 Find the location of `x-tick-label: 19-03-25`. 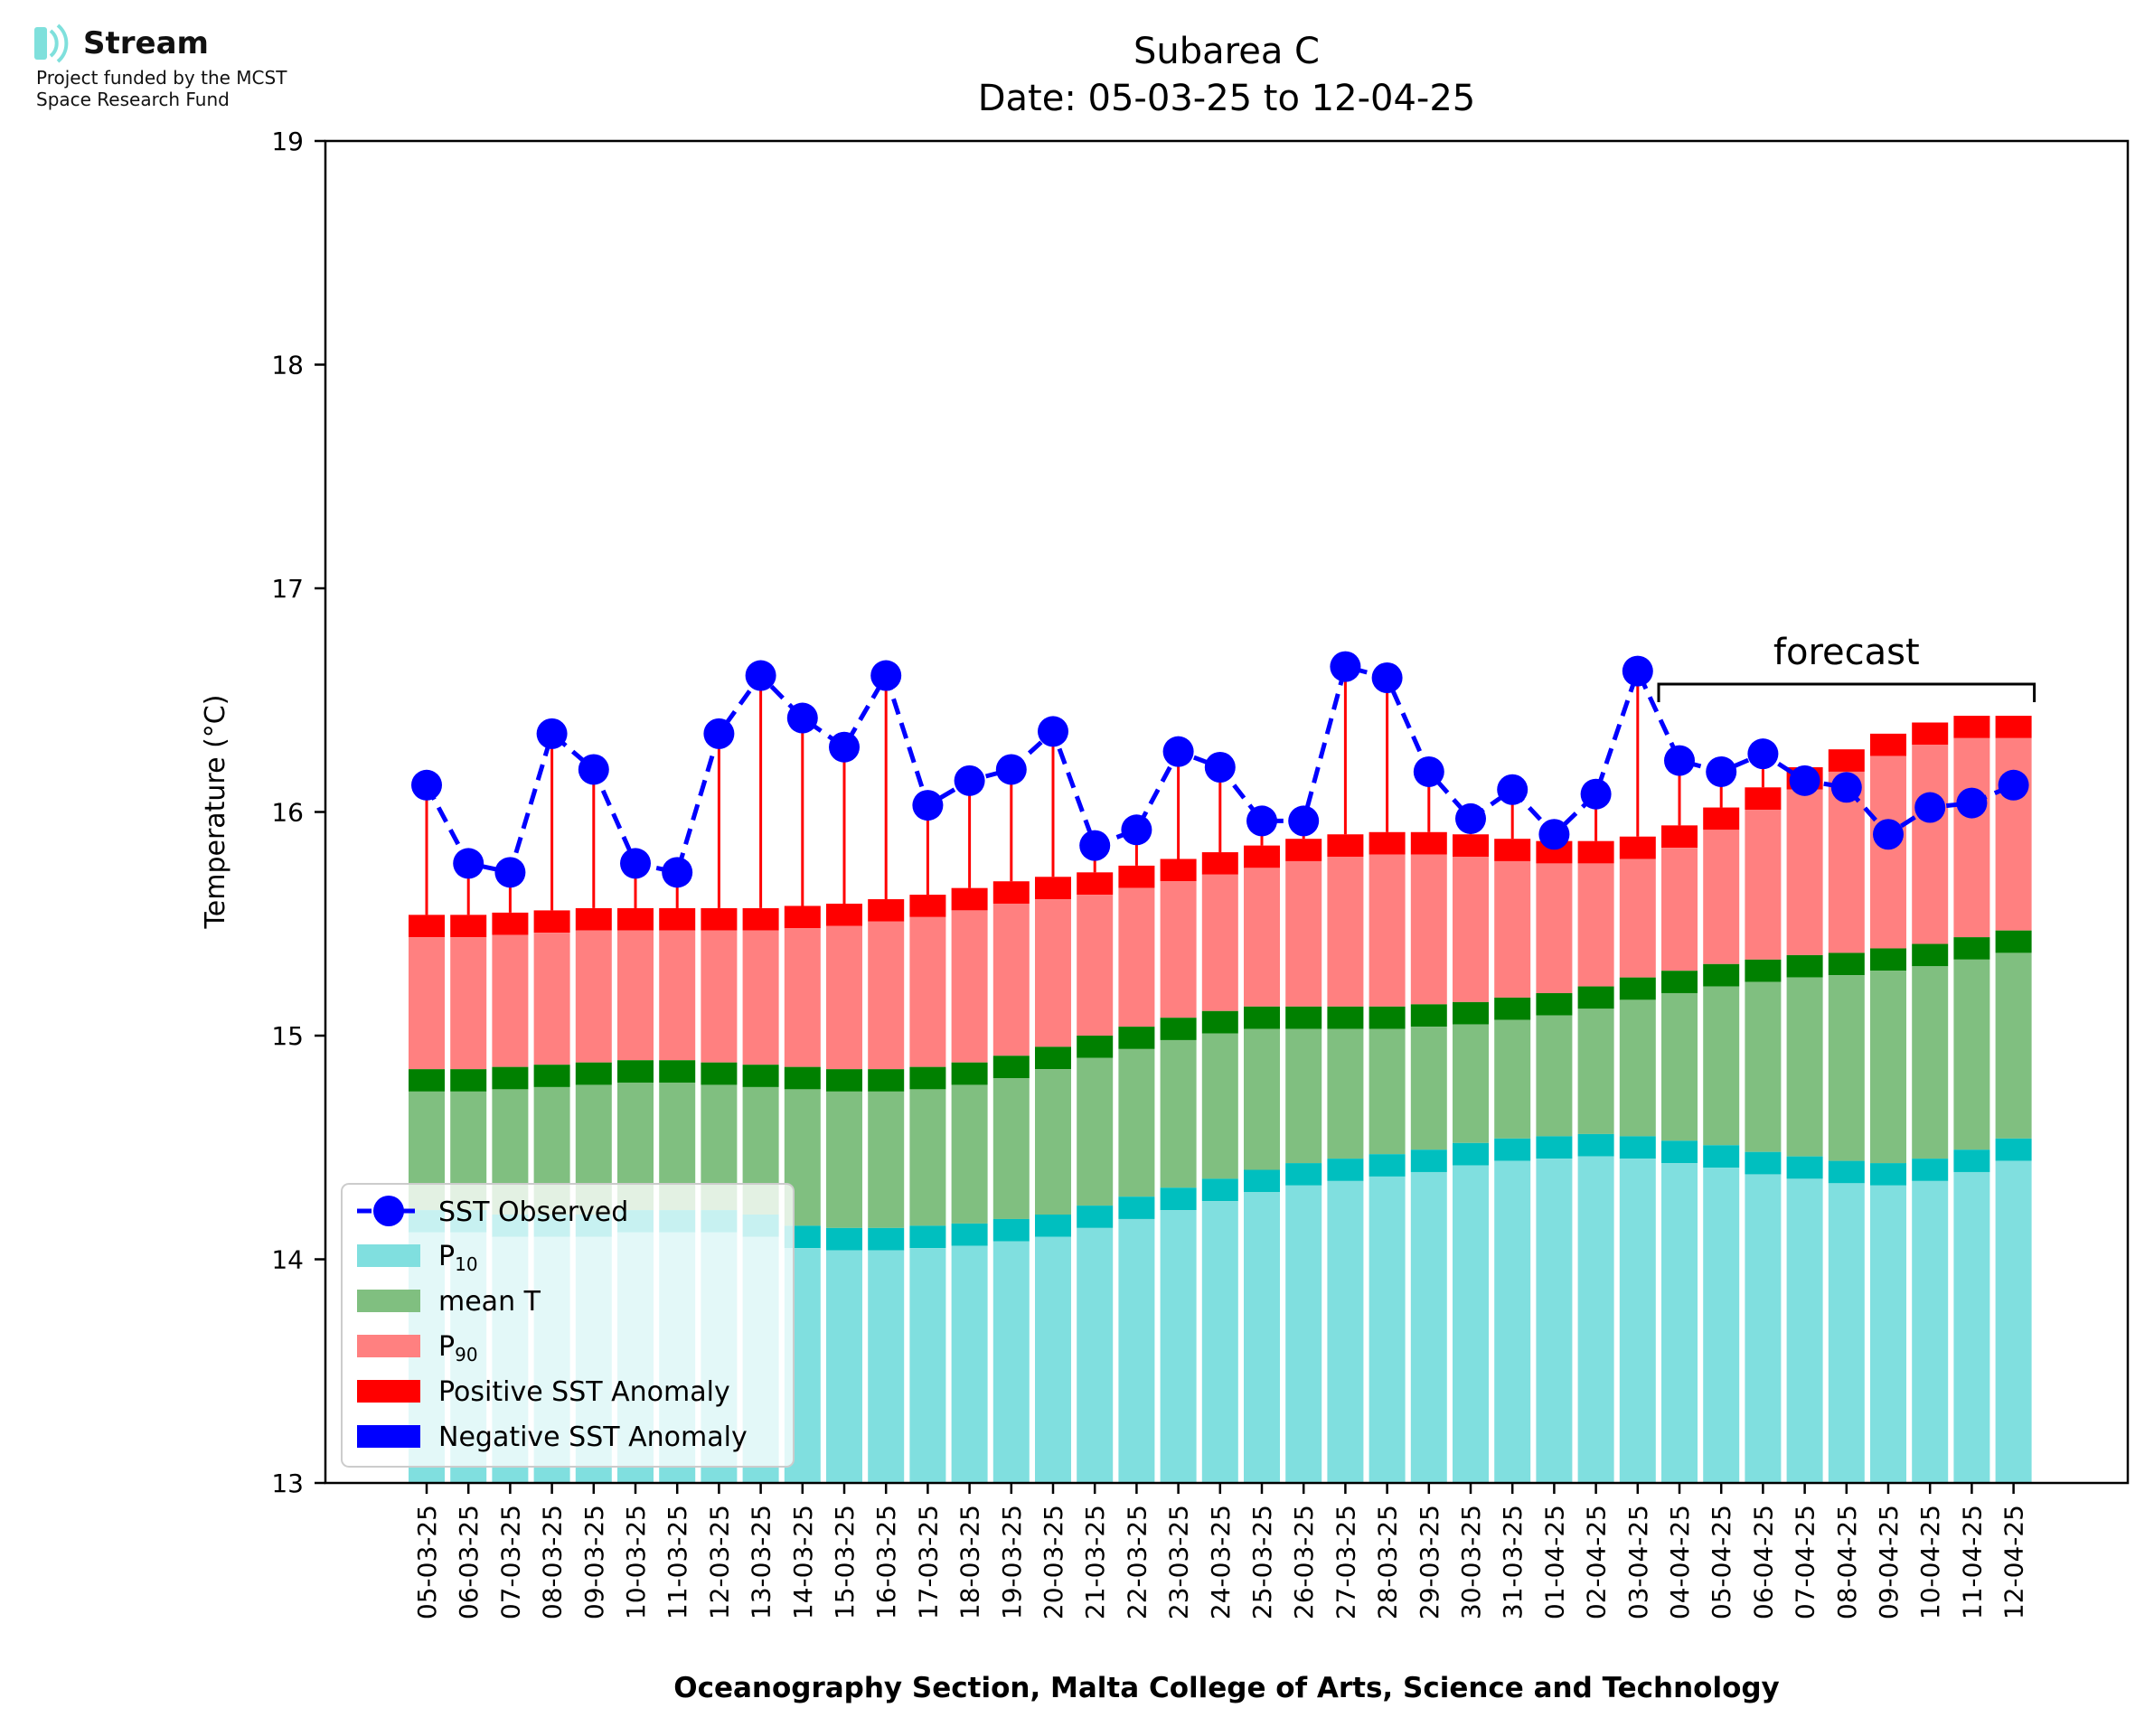

x-tick-label: 19-03-25 is located at coordinates (1012, 1562).